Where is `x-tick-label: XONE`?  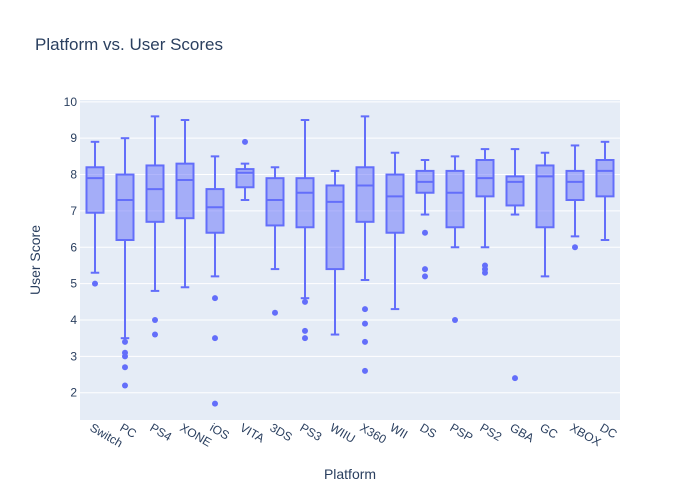 x-tick-label: XONE is located at coordinates (196, 434).